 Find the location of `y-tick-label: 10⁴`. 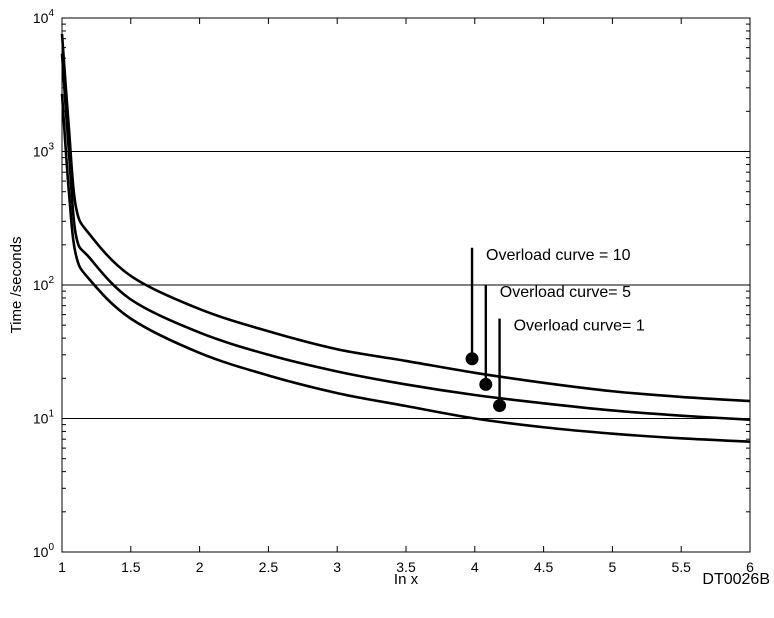

y-tick-label: 10⁴ is located at coordinates (44, 17).